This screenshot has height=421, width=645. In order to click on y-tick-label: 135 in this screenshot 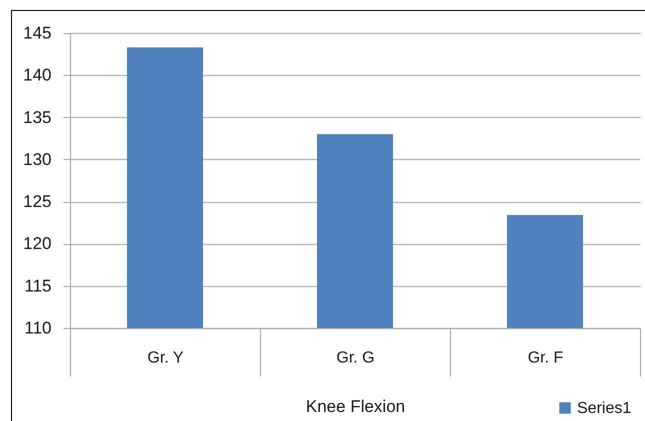, I will do `click(37, 117)`.